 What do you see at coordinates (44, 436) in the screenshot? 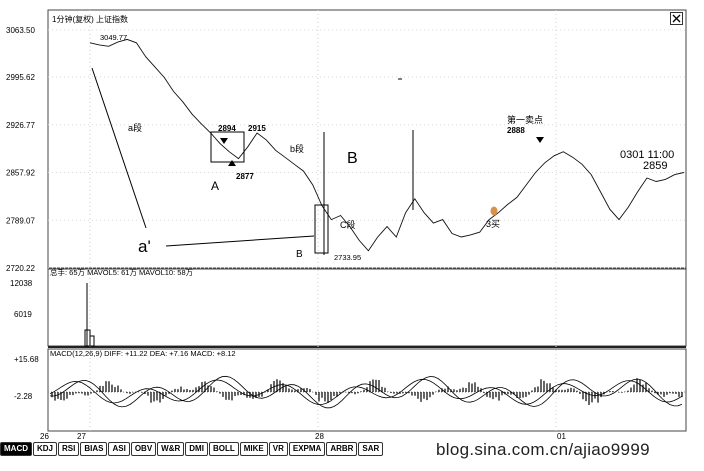
I see `x-tick-label: 26` at bounding box center [44, 436].